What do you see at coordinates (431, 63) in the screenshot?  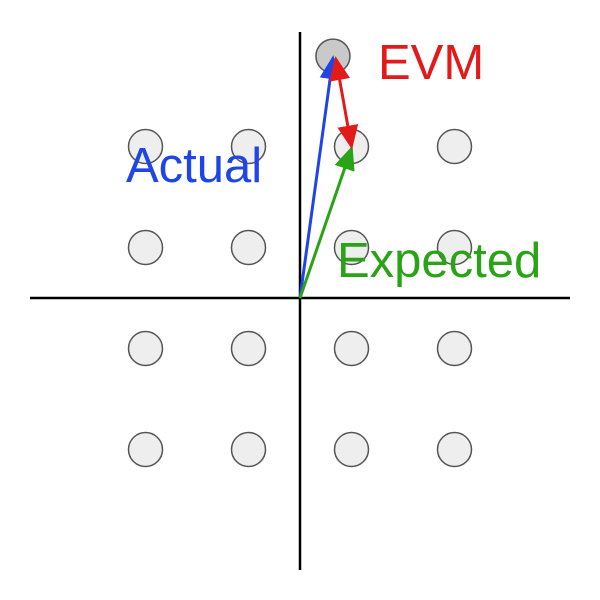 I see `evm-label: EVM` at bounding box center [431, 63].